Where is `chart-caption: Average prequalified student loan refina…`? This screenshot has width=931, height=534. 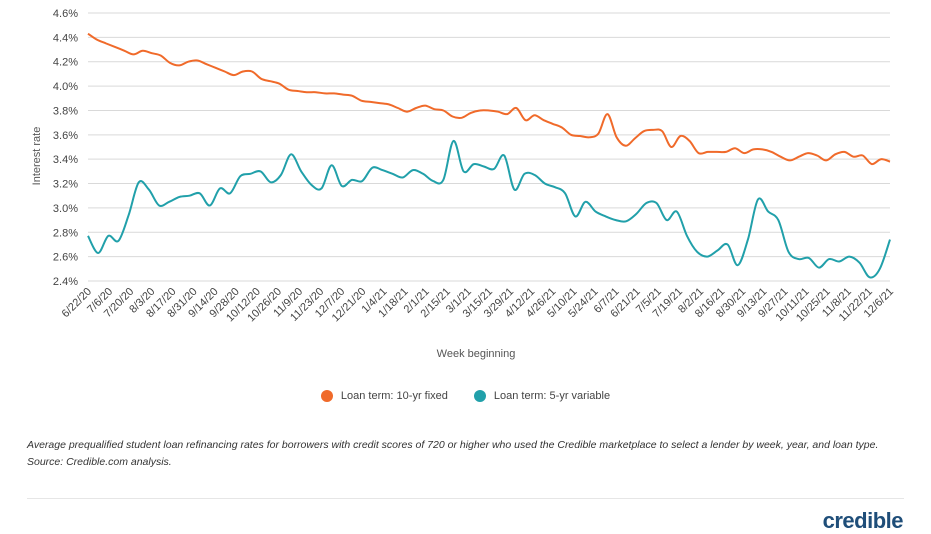
chart-caption: Average prequalified student loan refina… is located at coordinates (453, 453).